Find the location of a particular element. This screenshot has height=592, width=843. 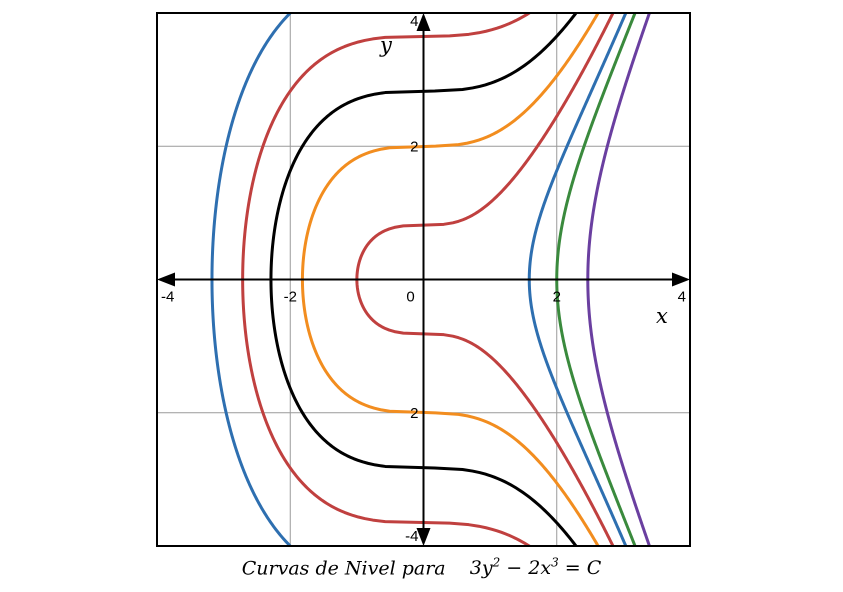

y-axis-arrow-down is located at coordinates (423, 537).